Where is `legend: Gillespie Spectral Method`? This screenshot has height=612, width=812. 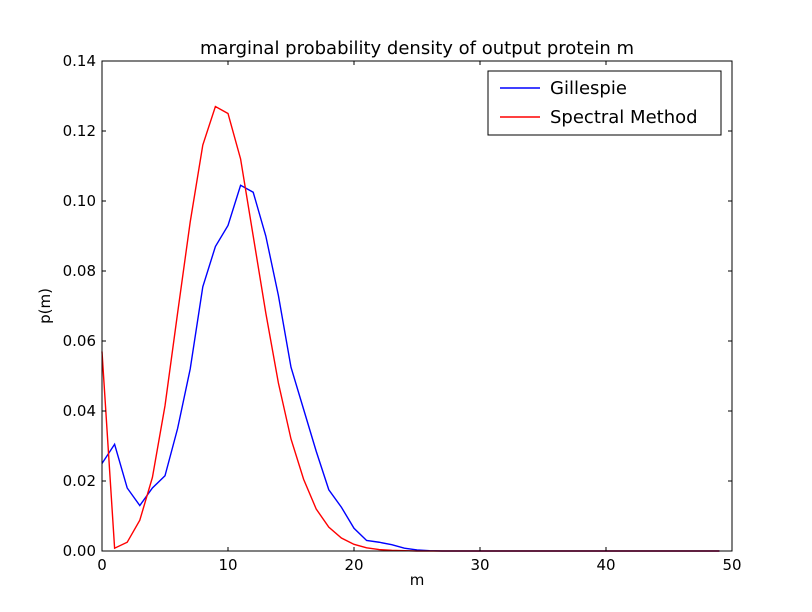
legend: Gillespie Spectral Method is located at coordinates (604, 103).